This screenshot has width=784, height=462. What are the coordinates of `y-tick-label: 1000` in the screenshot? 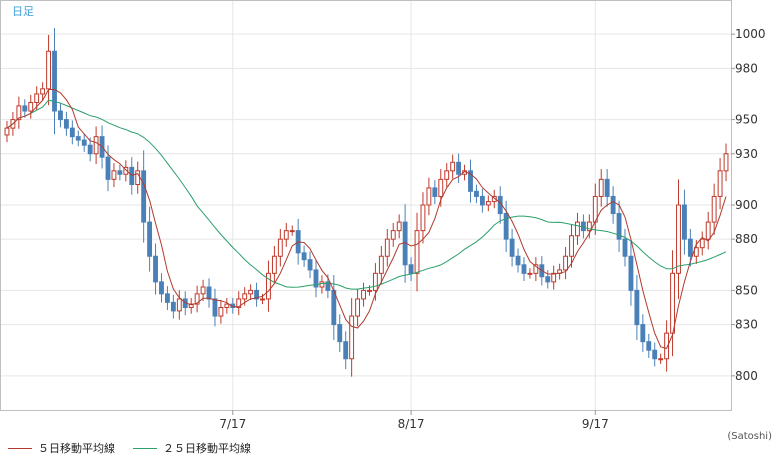 It's located at (750, 34).